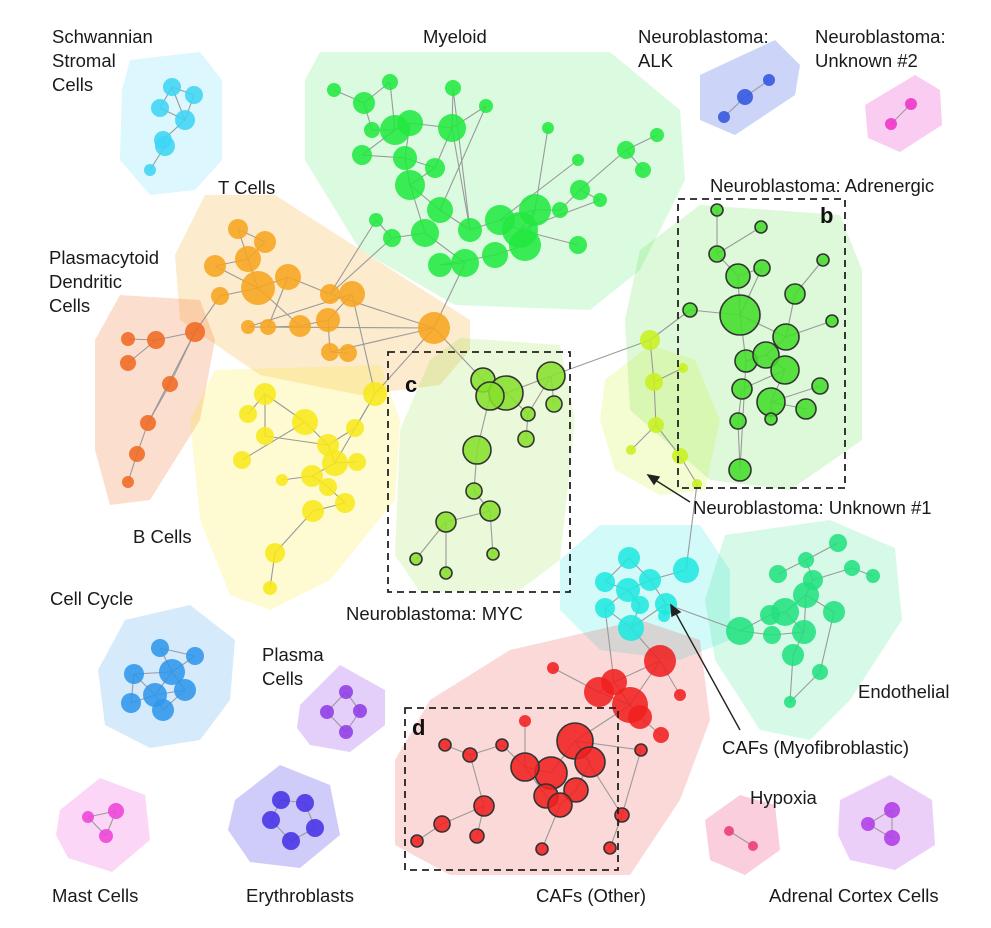  I want to click on label-hypoxia: Hypoxia, so click(784, 797).